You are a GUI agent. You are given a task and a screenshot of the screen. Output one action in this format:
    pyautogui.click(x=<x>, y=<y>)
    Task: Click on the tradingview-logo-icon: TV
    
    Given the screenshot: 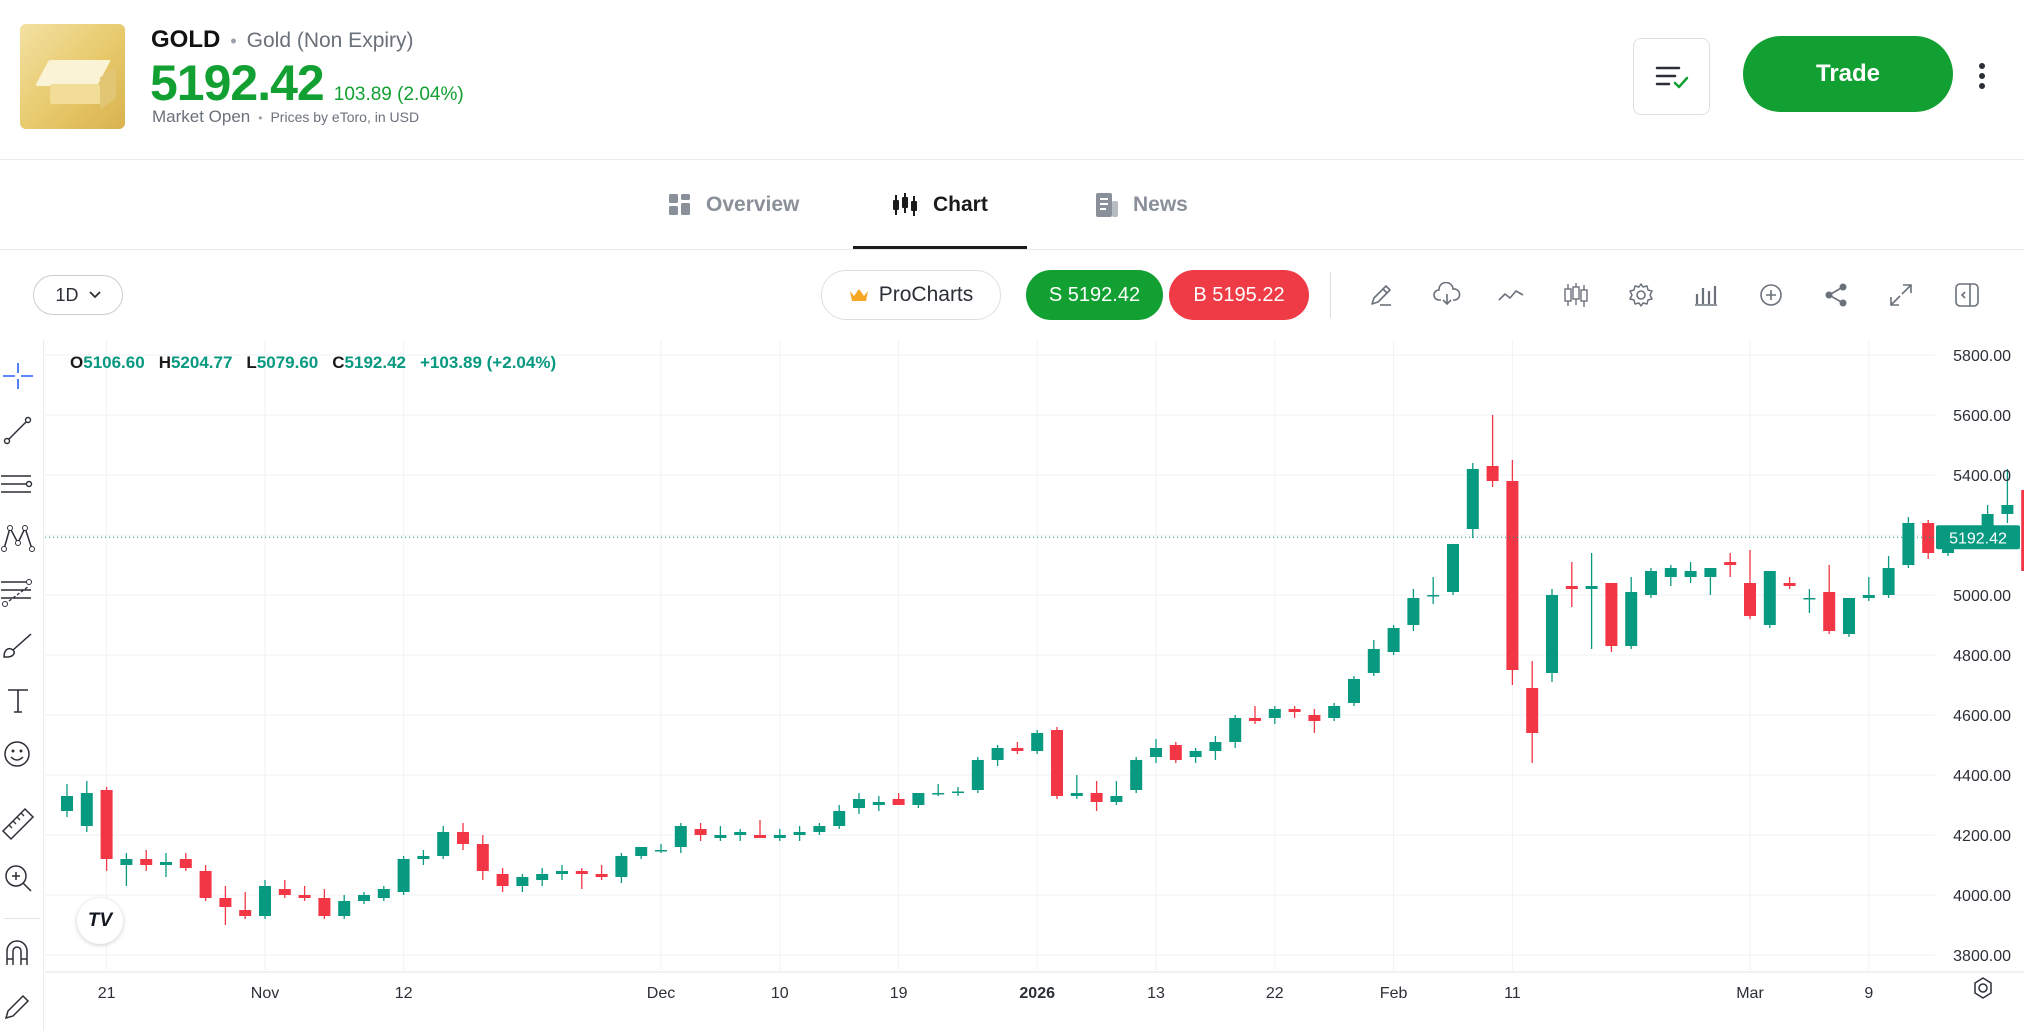 What is the action you would take?
    pyautogui.click(x=100, y=921)
    